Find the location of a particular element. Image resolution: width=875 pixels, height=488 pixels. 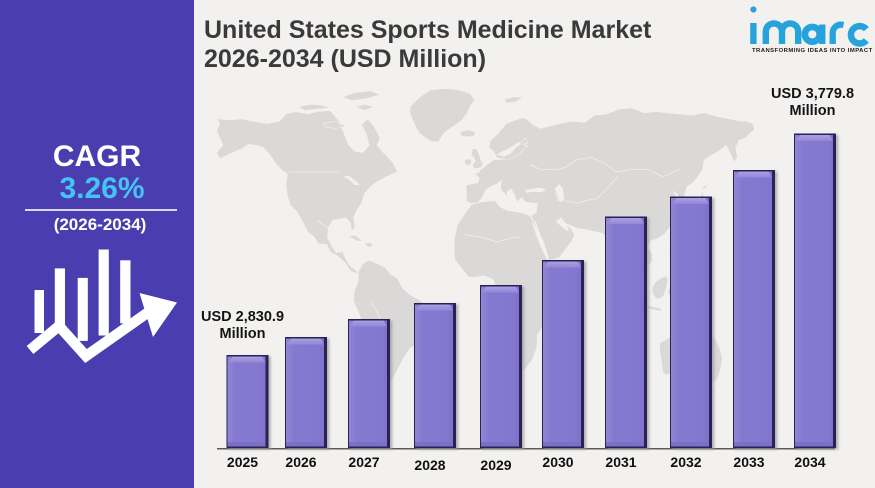

svg-text: TRANSFORMING IDEAS INTO IMPACT is located at coordinates (812, 51).